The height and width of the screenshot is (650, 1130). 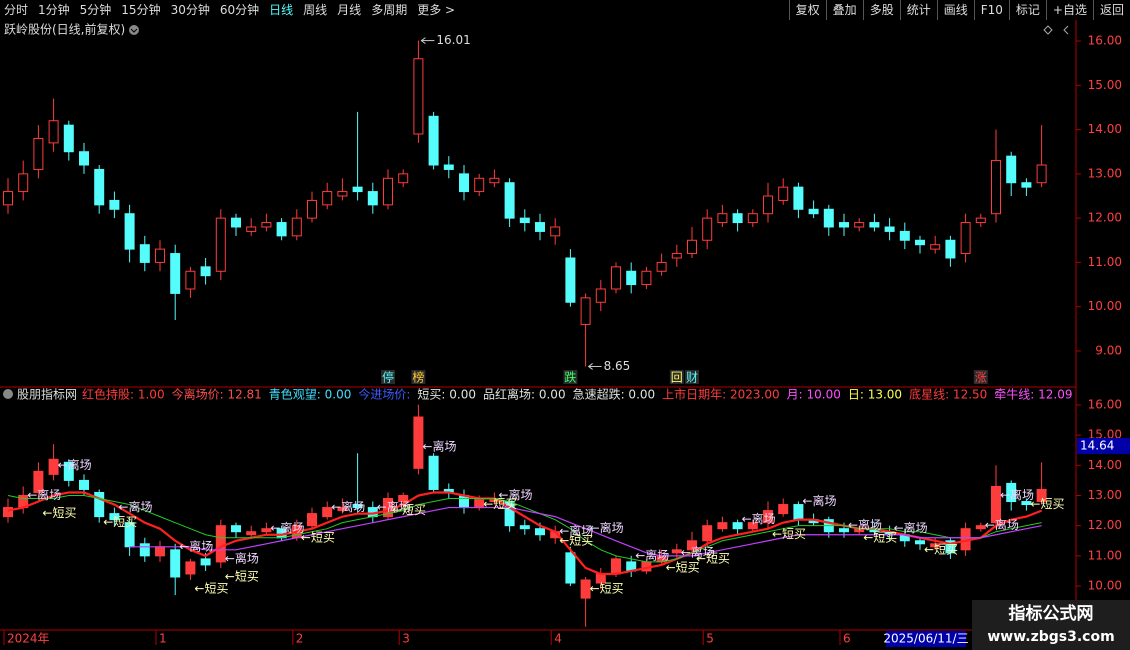 What do you see at coordinates (955, 10) in the screenshot?
I see `tool-button: 画线` at bounding box center [955, 10].